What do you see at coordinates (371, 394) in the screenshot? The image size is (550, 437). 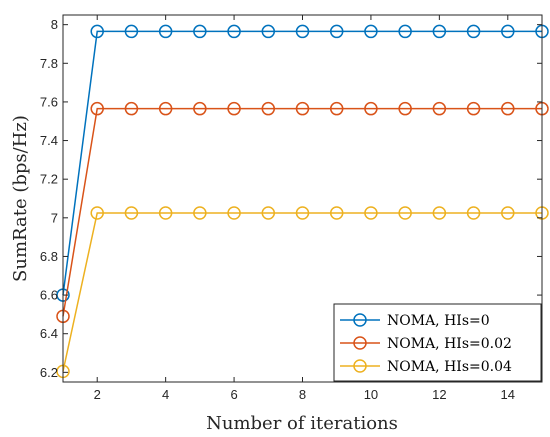 I see `x-tick-label: 10` at bounding box center [371, 394].